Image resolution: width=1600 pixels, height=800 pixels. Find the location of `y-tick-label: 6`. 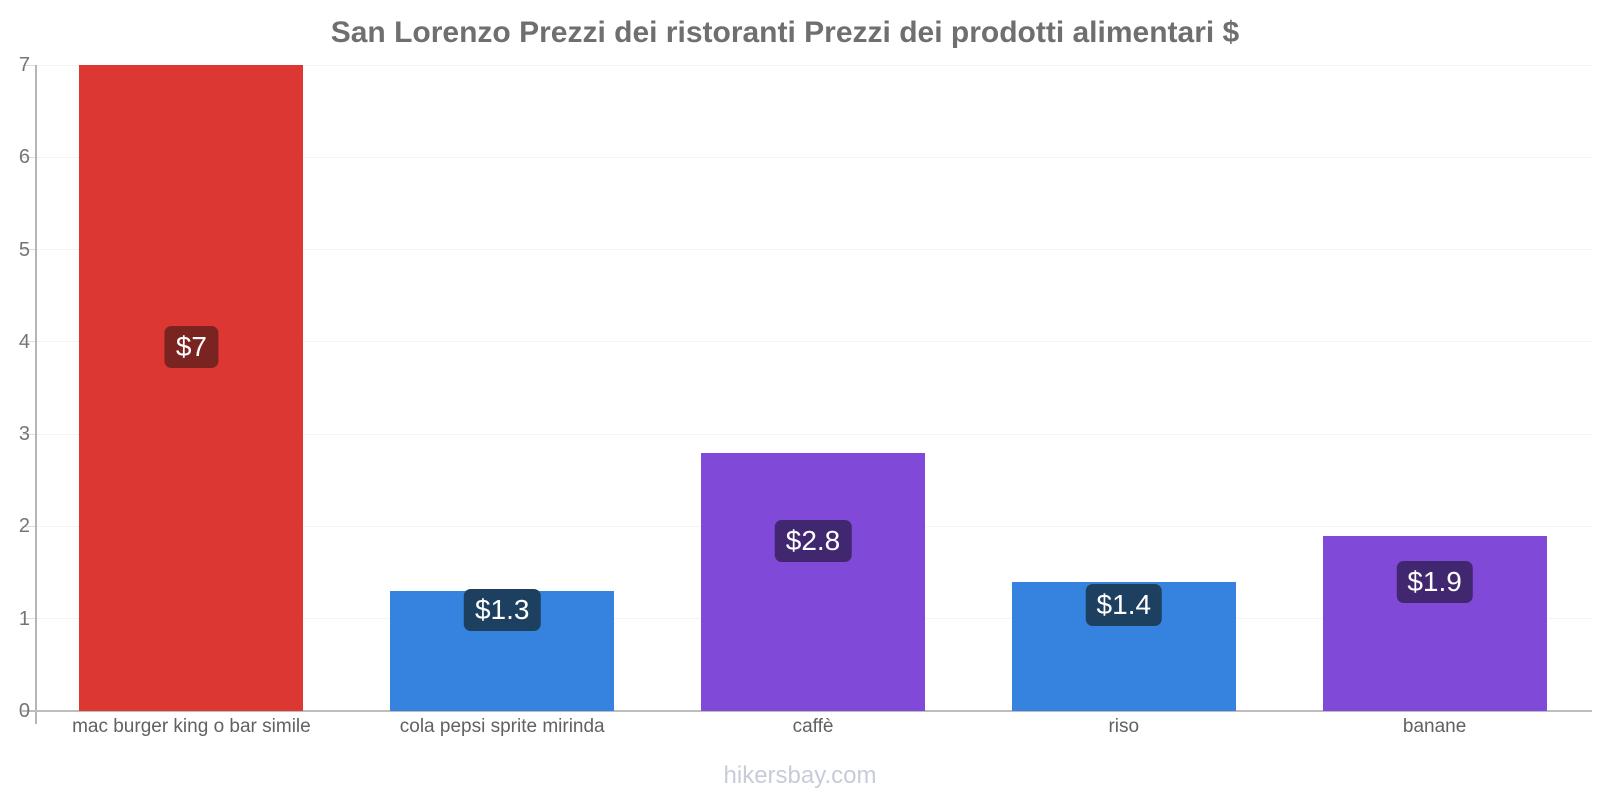

y-tick-label: 6 is located at coordinates (24, 157).